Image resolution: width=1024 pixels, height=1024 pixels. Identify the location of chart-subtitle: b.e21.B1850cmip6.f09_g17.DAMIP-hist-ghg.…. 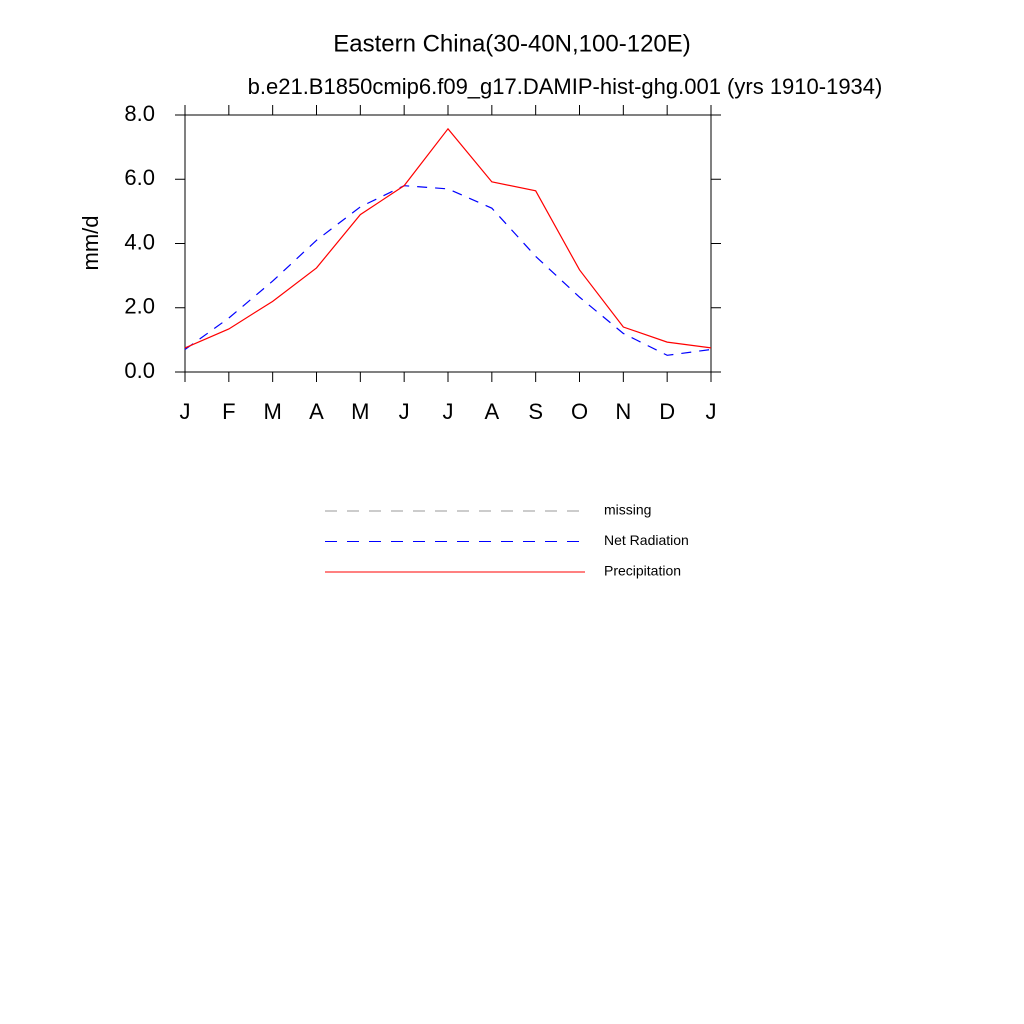
(565, 86).